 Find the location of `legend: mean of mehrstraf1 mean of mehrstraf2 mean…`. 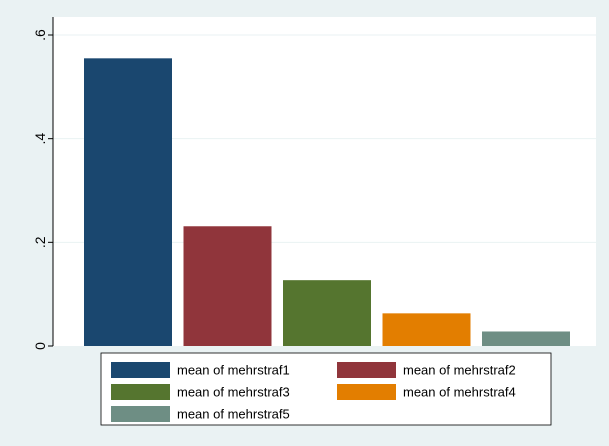

legend: mean of mehrstraf1 mean of mehrstraf2 mean… is located at coordinates (313, 392).